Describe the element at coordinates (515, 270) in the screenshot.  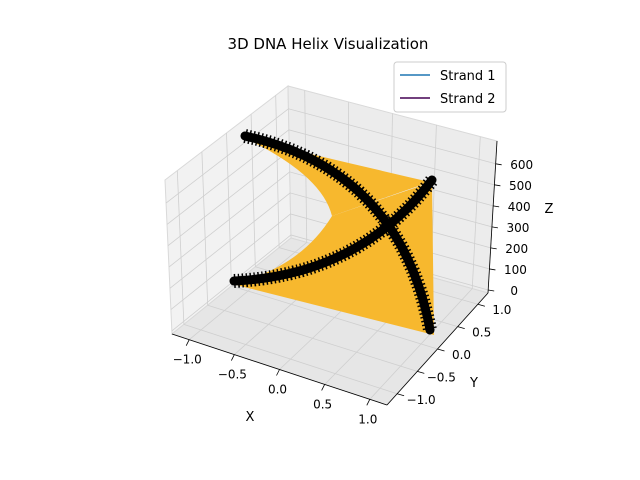
I see `z-tick-label: 100` at that location.